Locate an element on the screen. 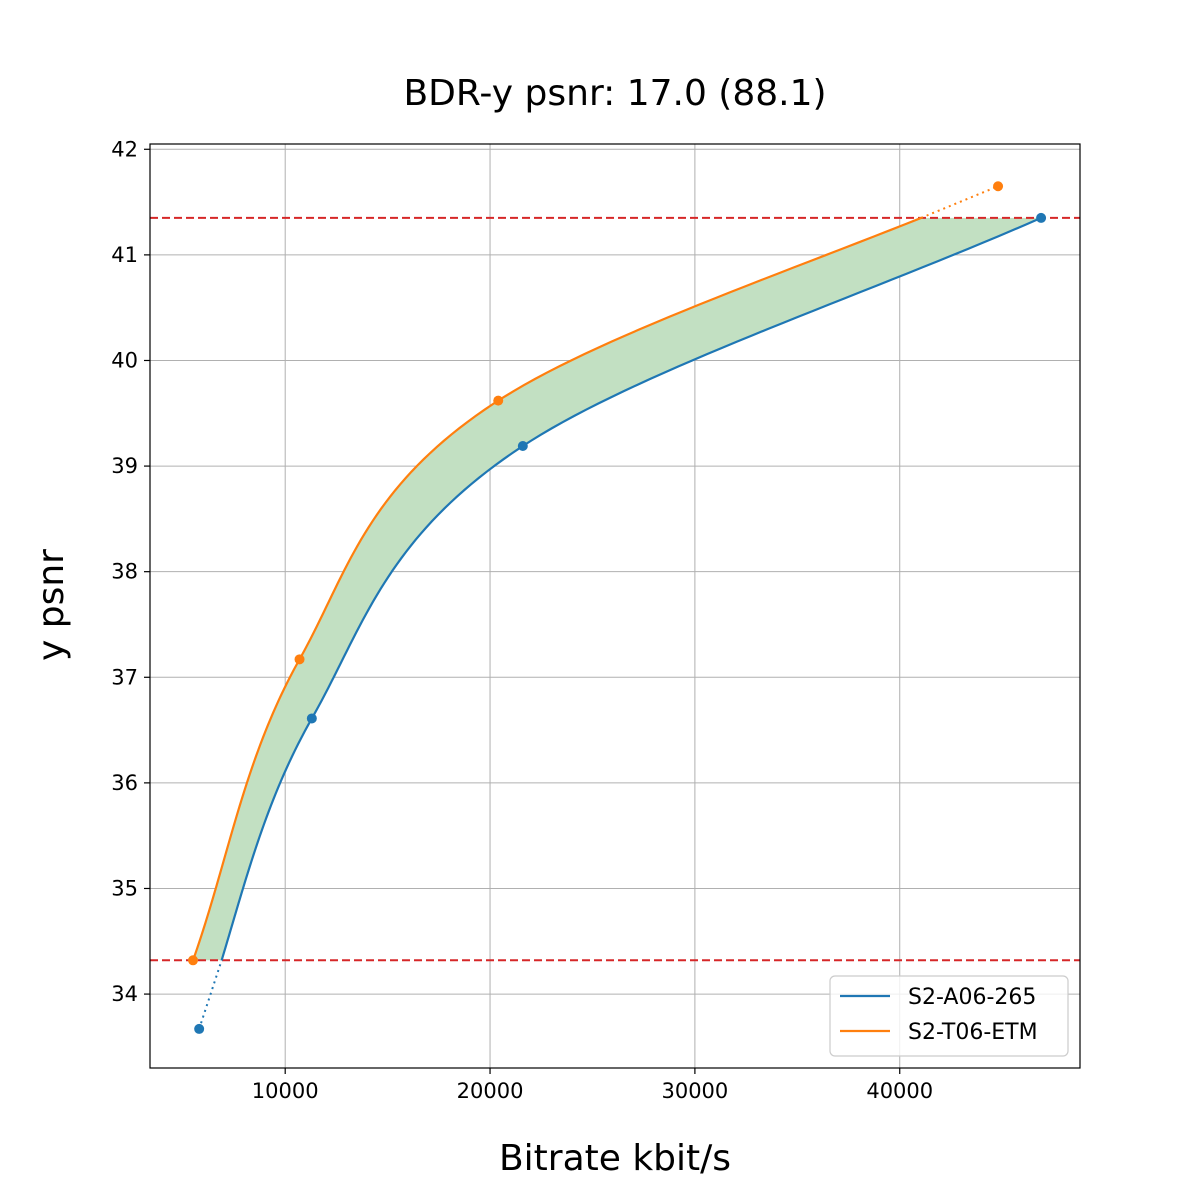 This screenshot has height=1200, width=1200. x-tick-label: 30000 is located at coordinates (694, 1091).